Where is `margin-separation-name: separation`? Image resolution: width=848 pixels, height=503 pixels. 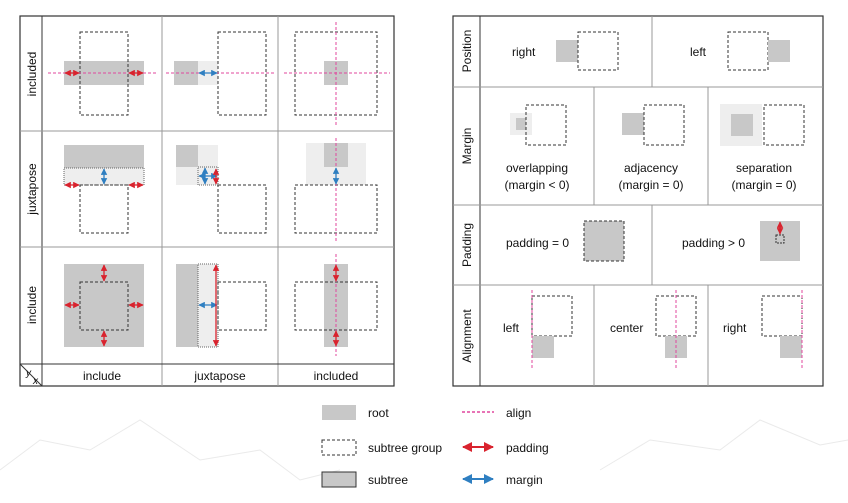 margin-separation-name: separation is located at coordinates (764, 168).